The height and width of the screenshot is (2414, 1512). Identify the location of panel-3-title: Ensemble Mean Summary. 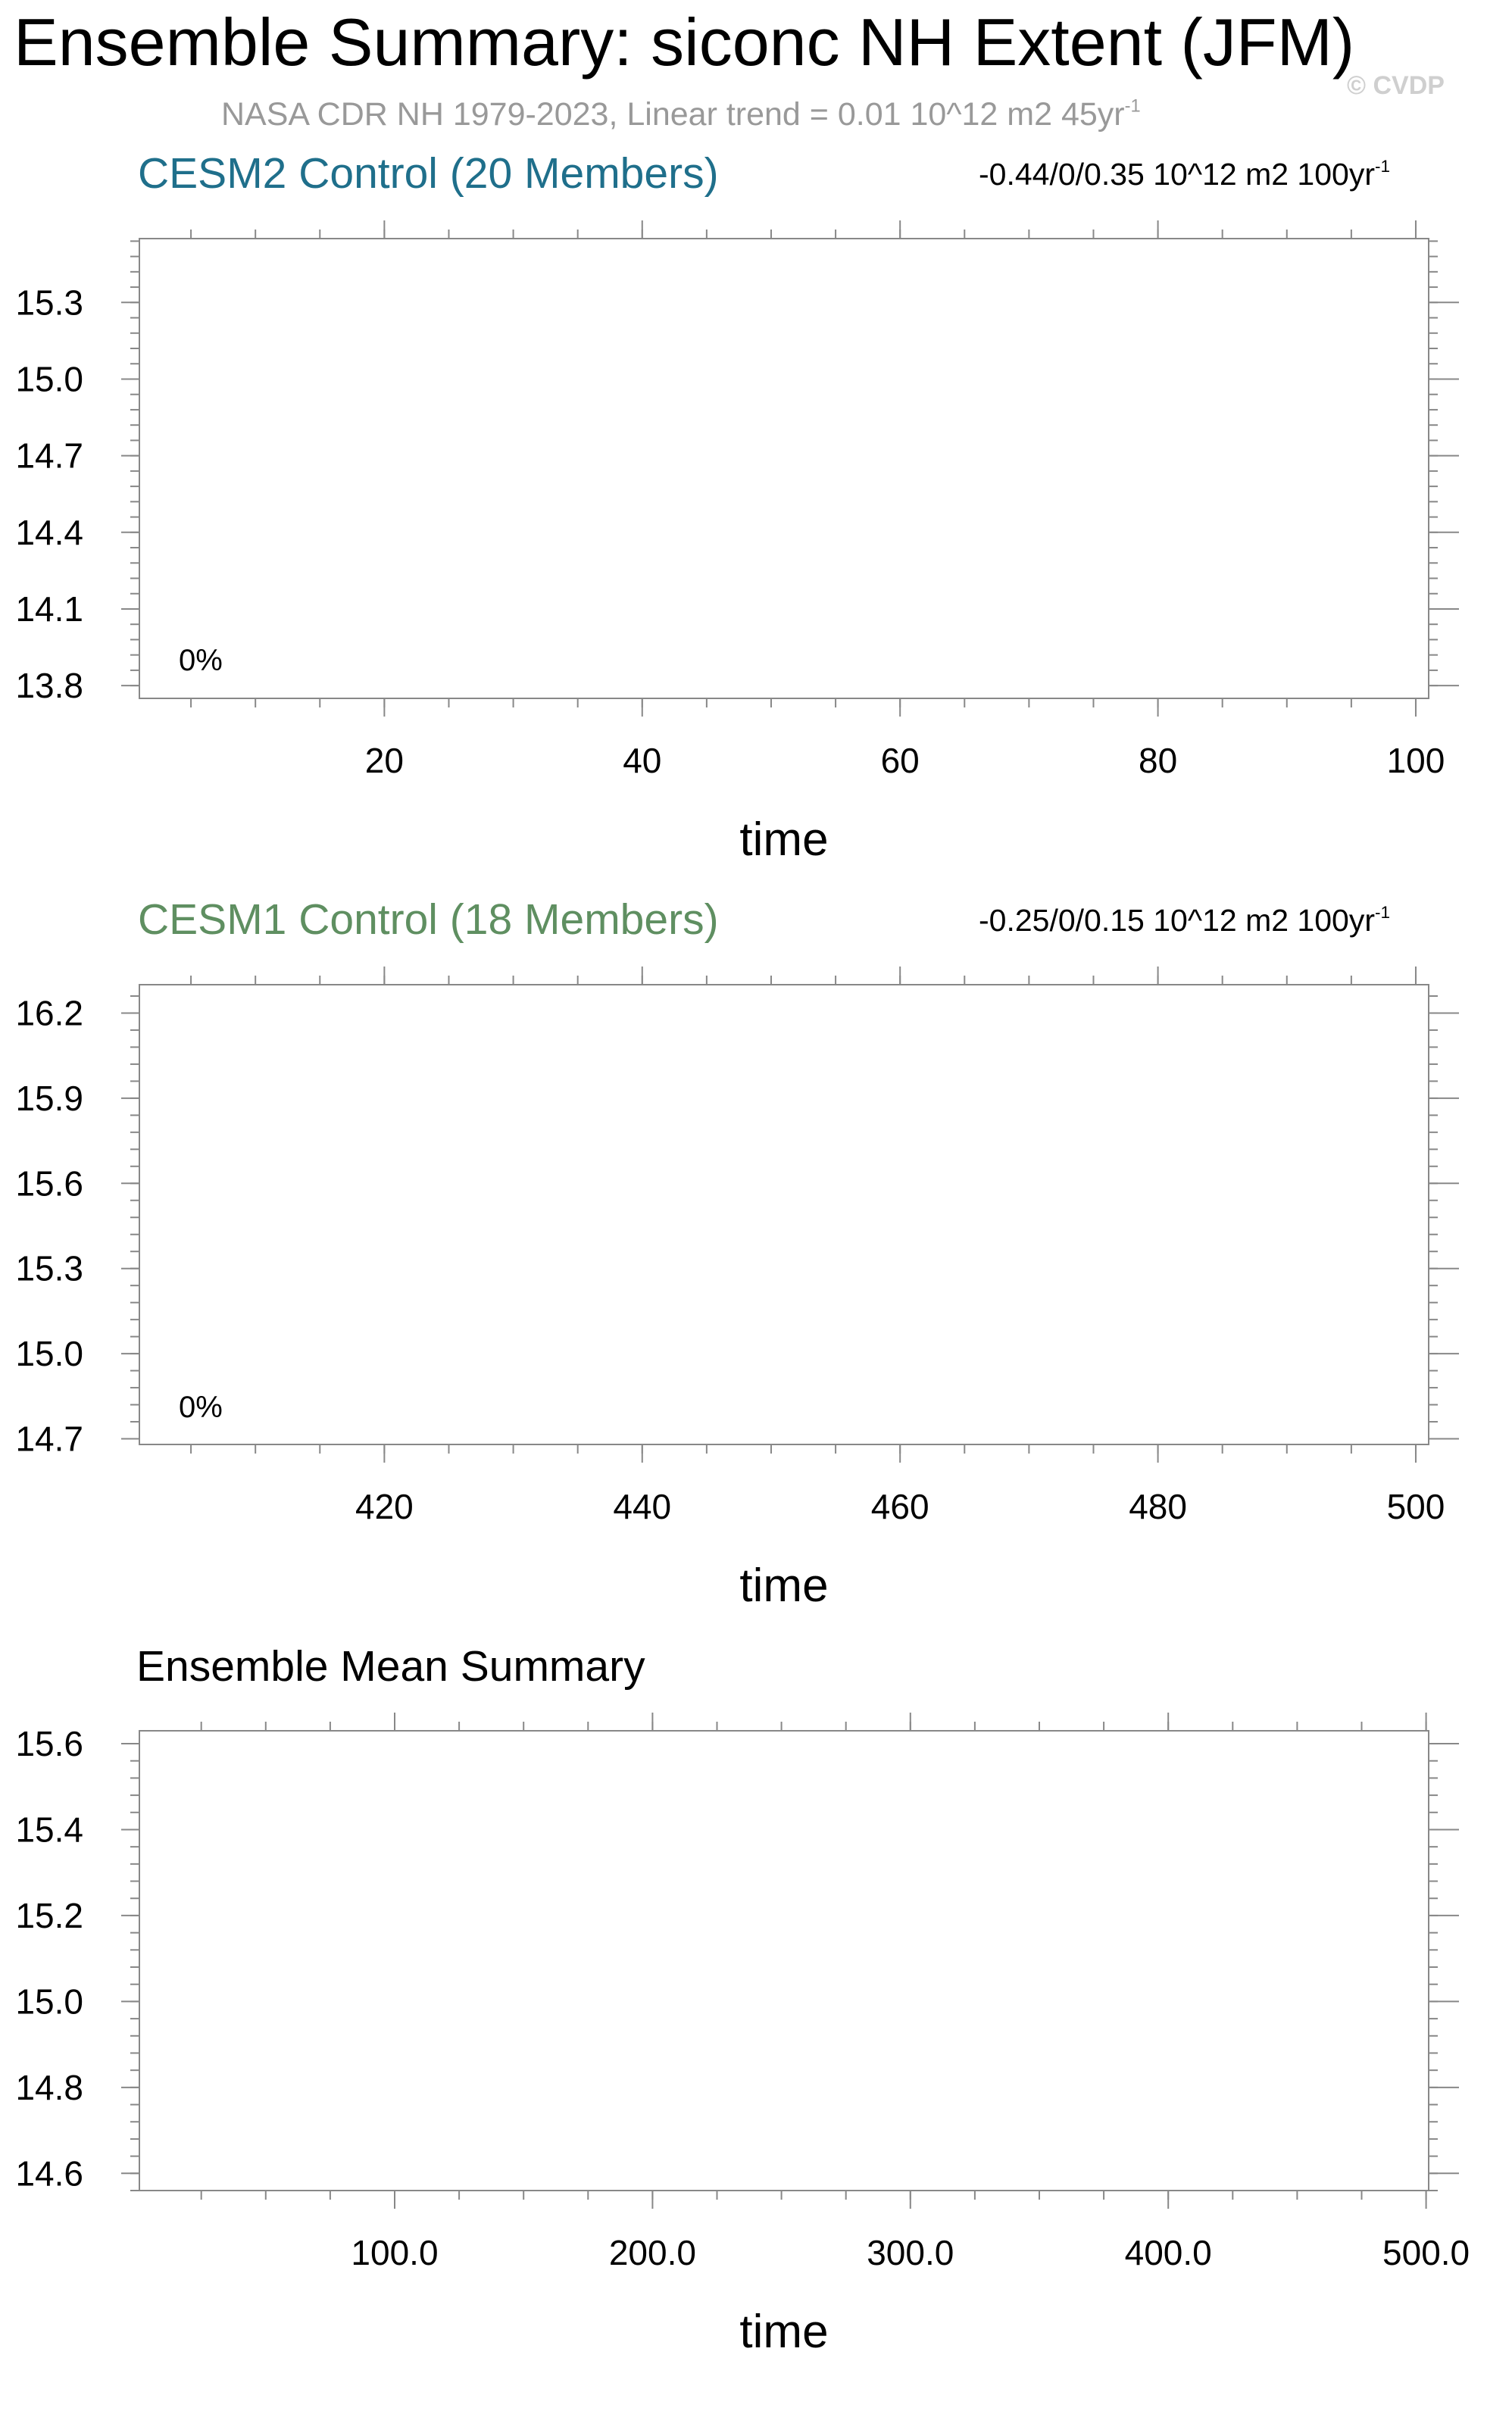
(390, 1666).